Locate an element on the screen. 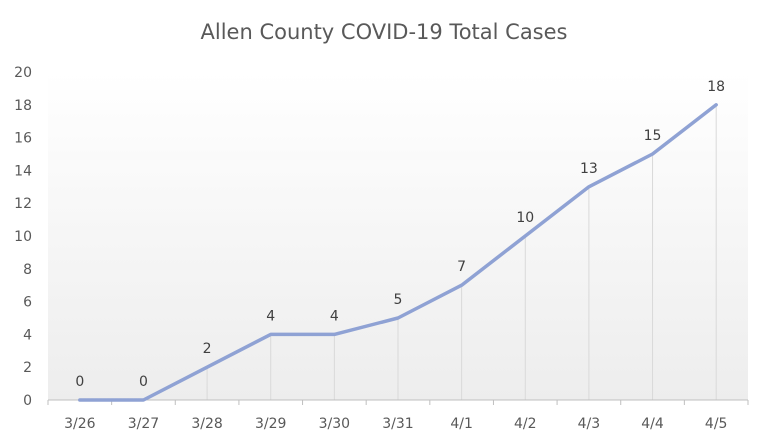 The width and height of the screenshot is (768, 445). y-tick-label: 18 is located at coordinates (23, 106).